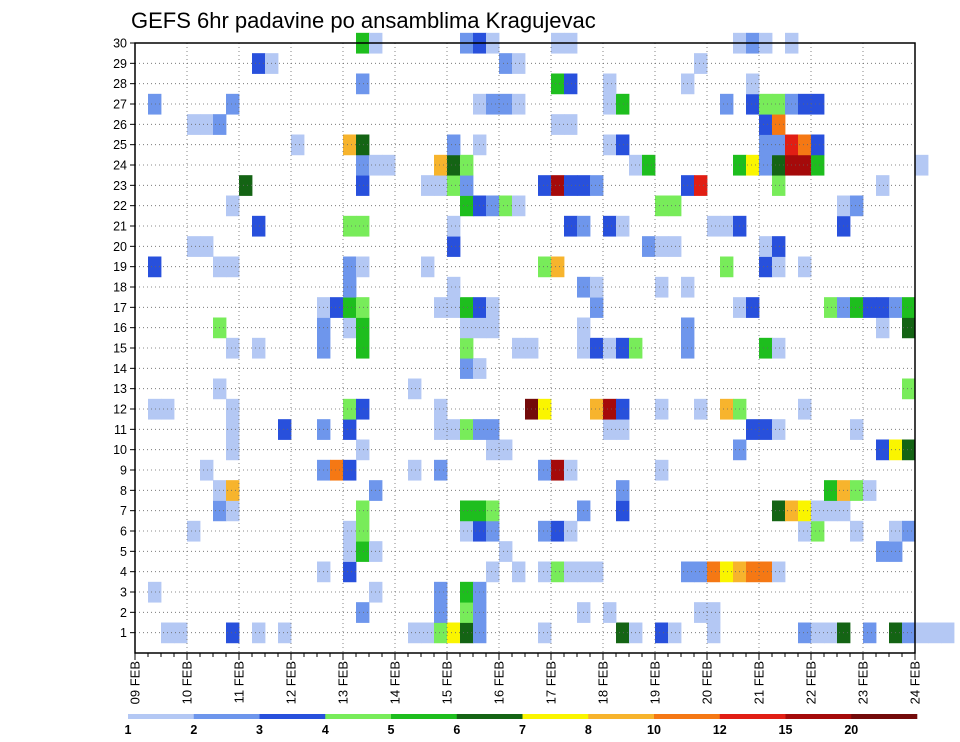  Describe the element at coordinates (120, 206) in the screenshot. I see `y-tick-label: 22` at that location.